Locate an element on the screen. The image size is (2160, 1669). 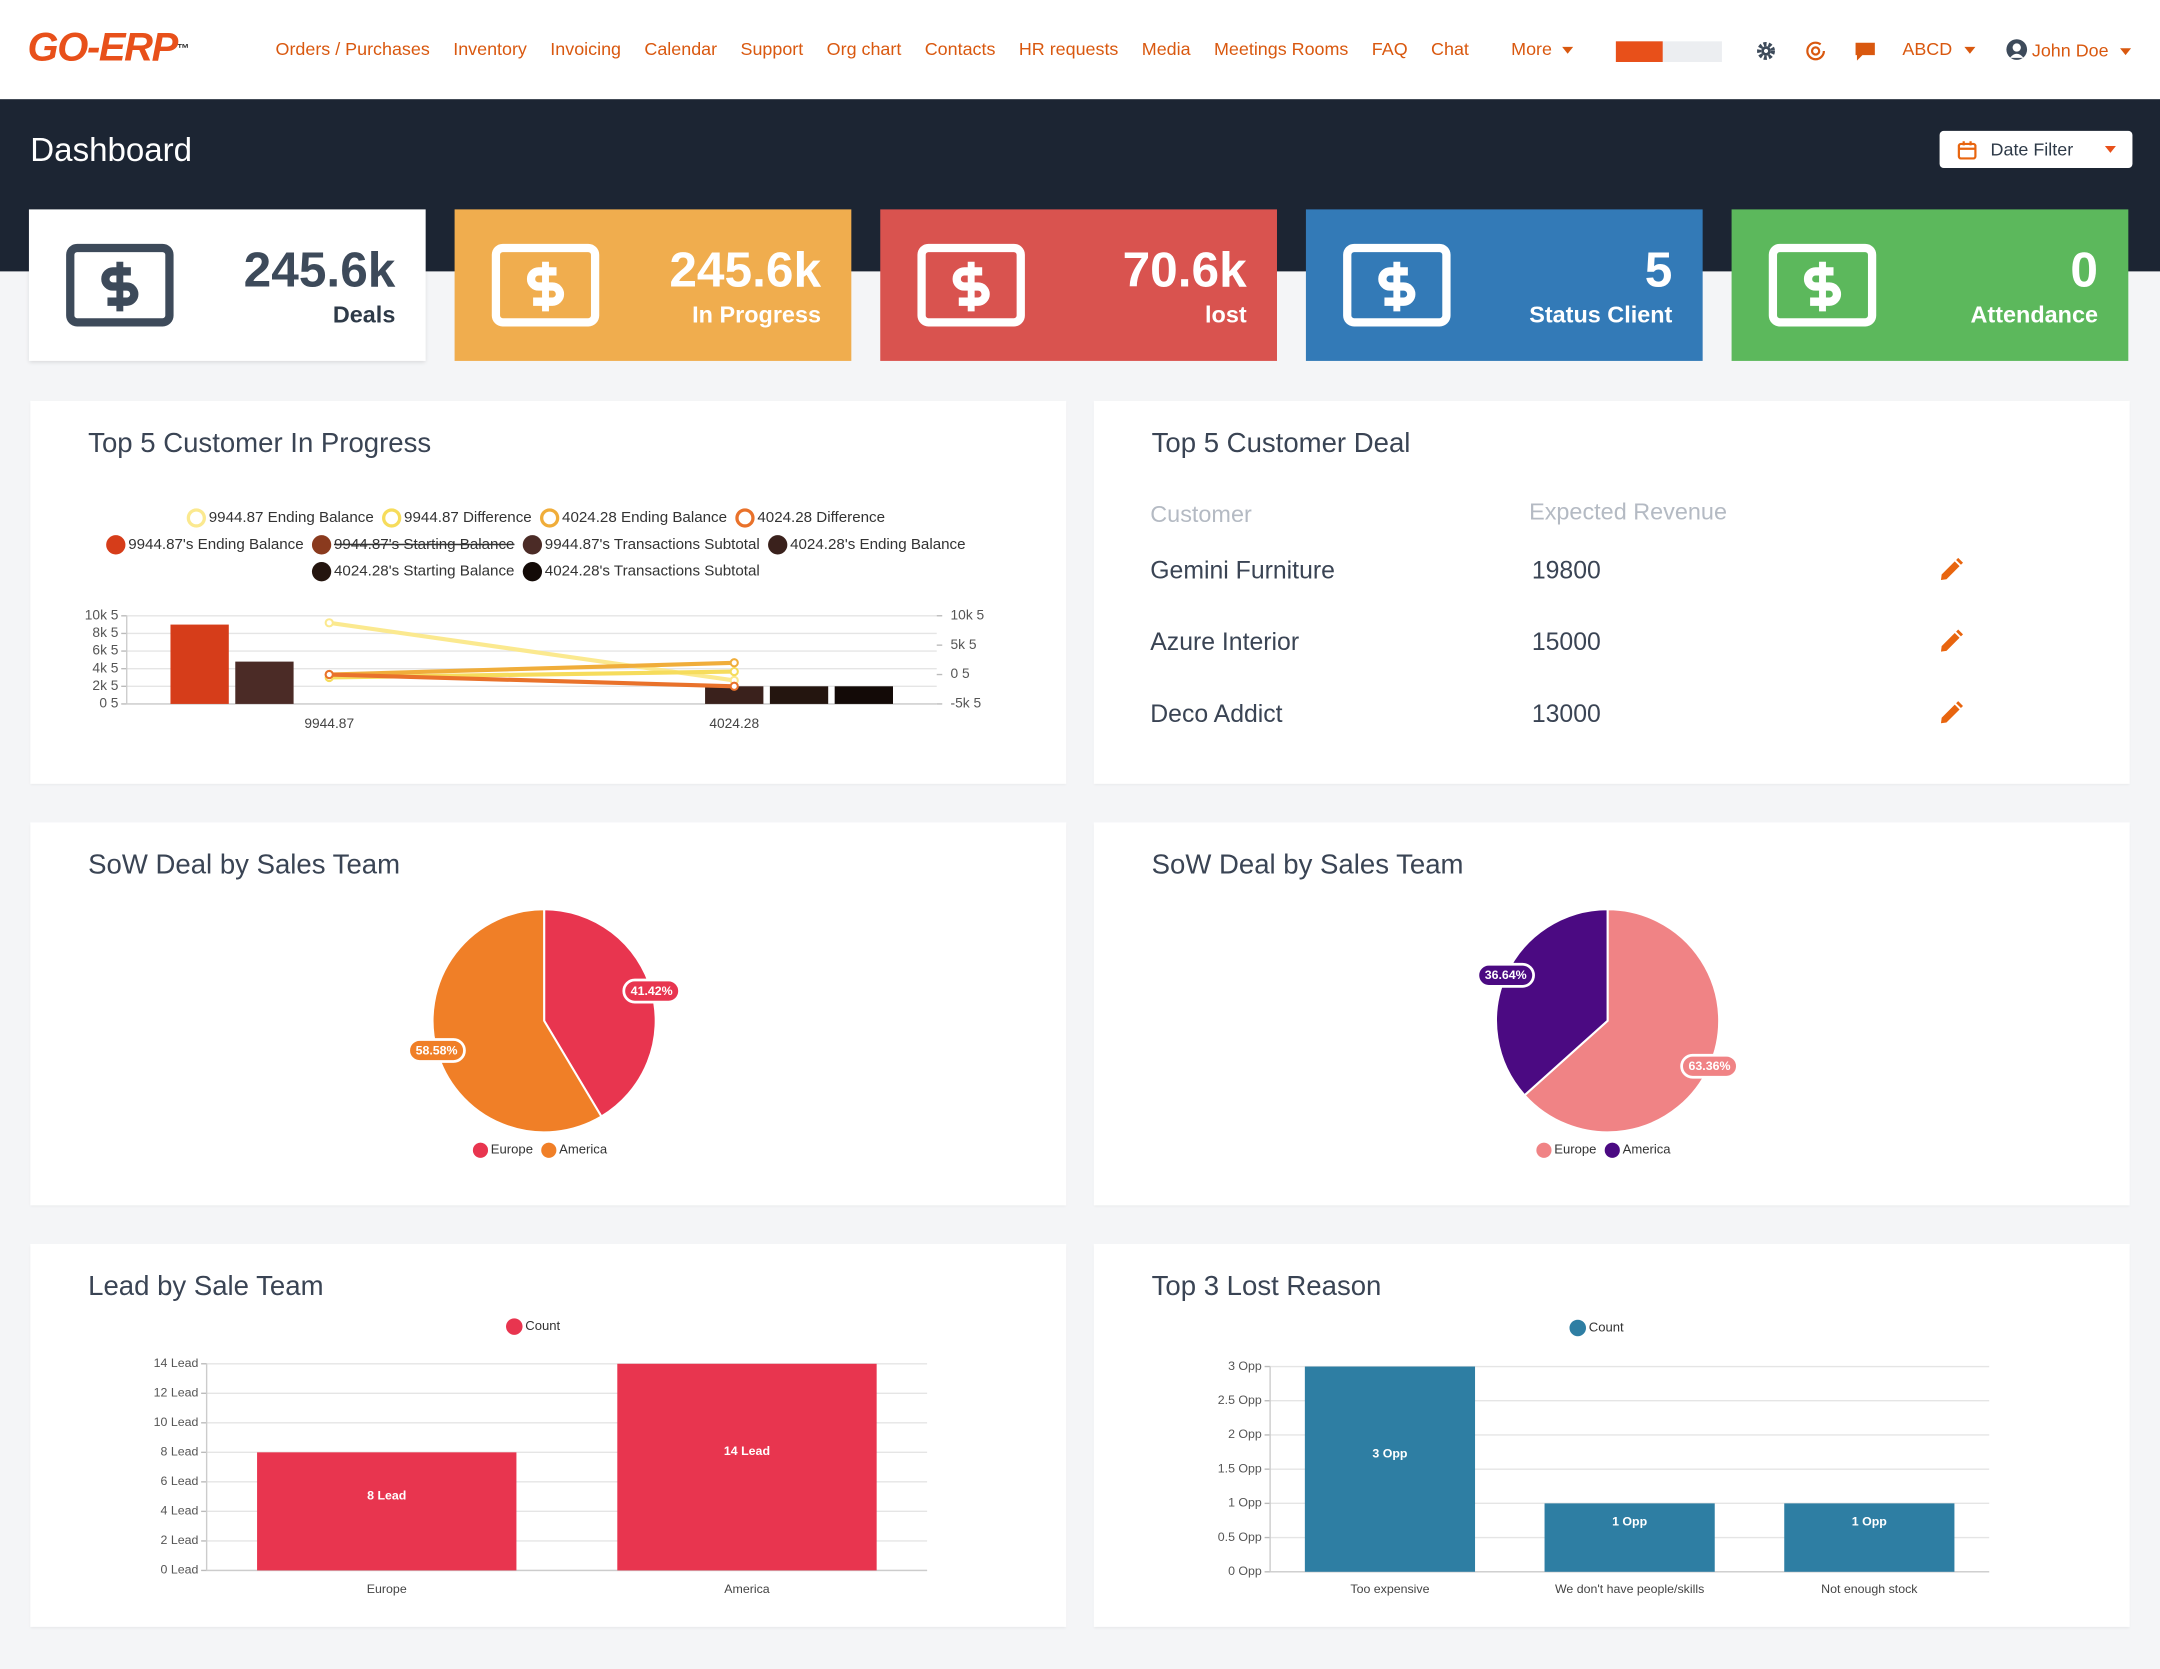
x-tick-label: America is located at coordinates (747, 1589).